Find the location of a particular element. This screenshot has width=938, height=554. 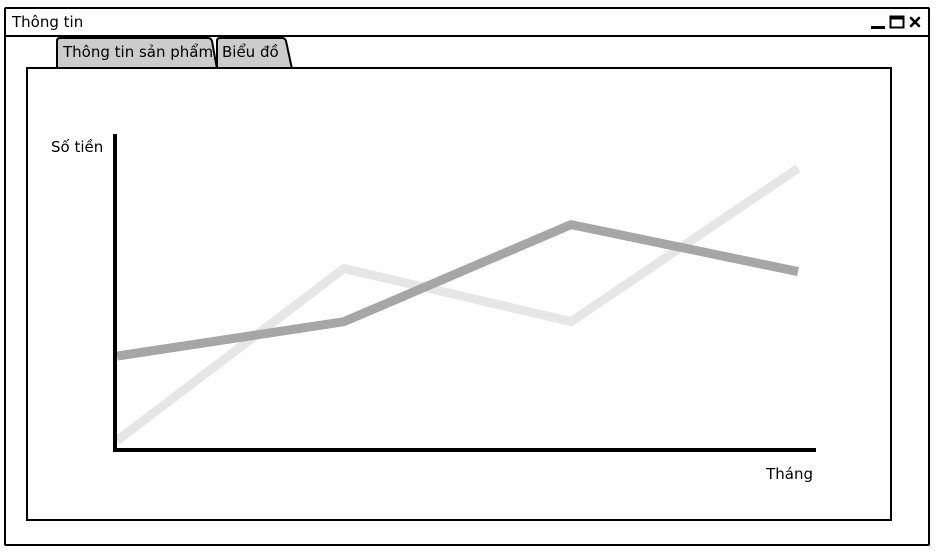

x-axis-label: Tháng is located at coordinates (789, 474).